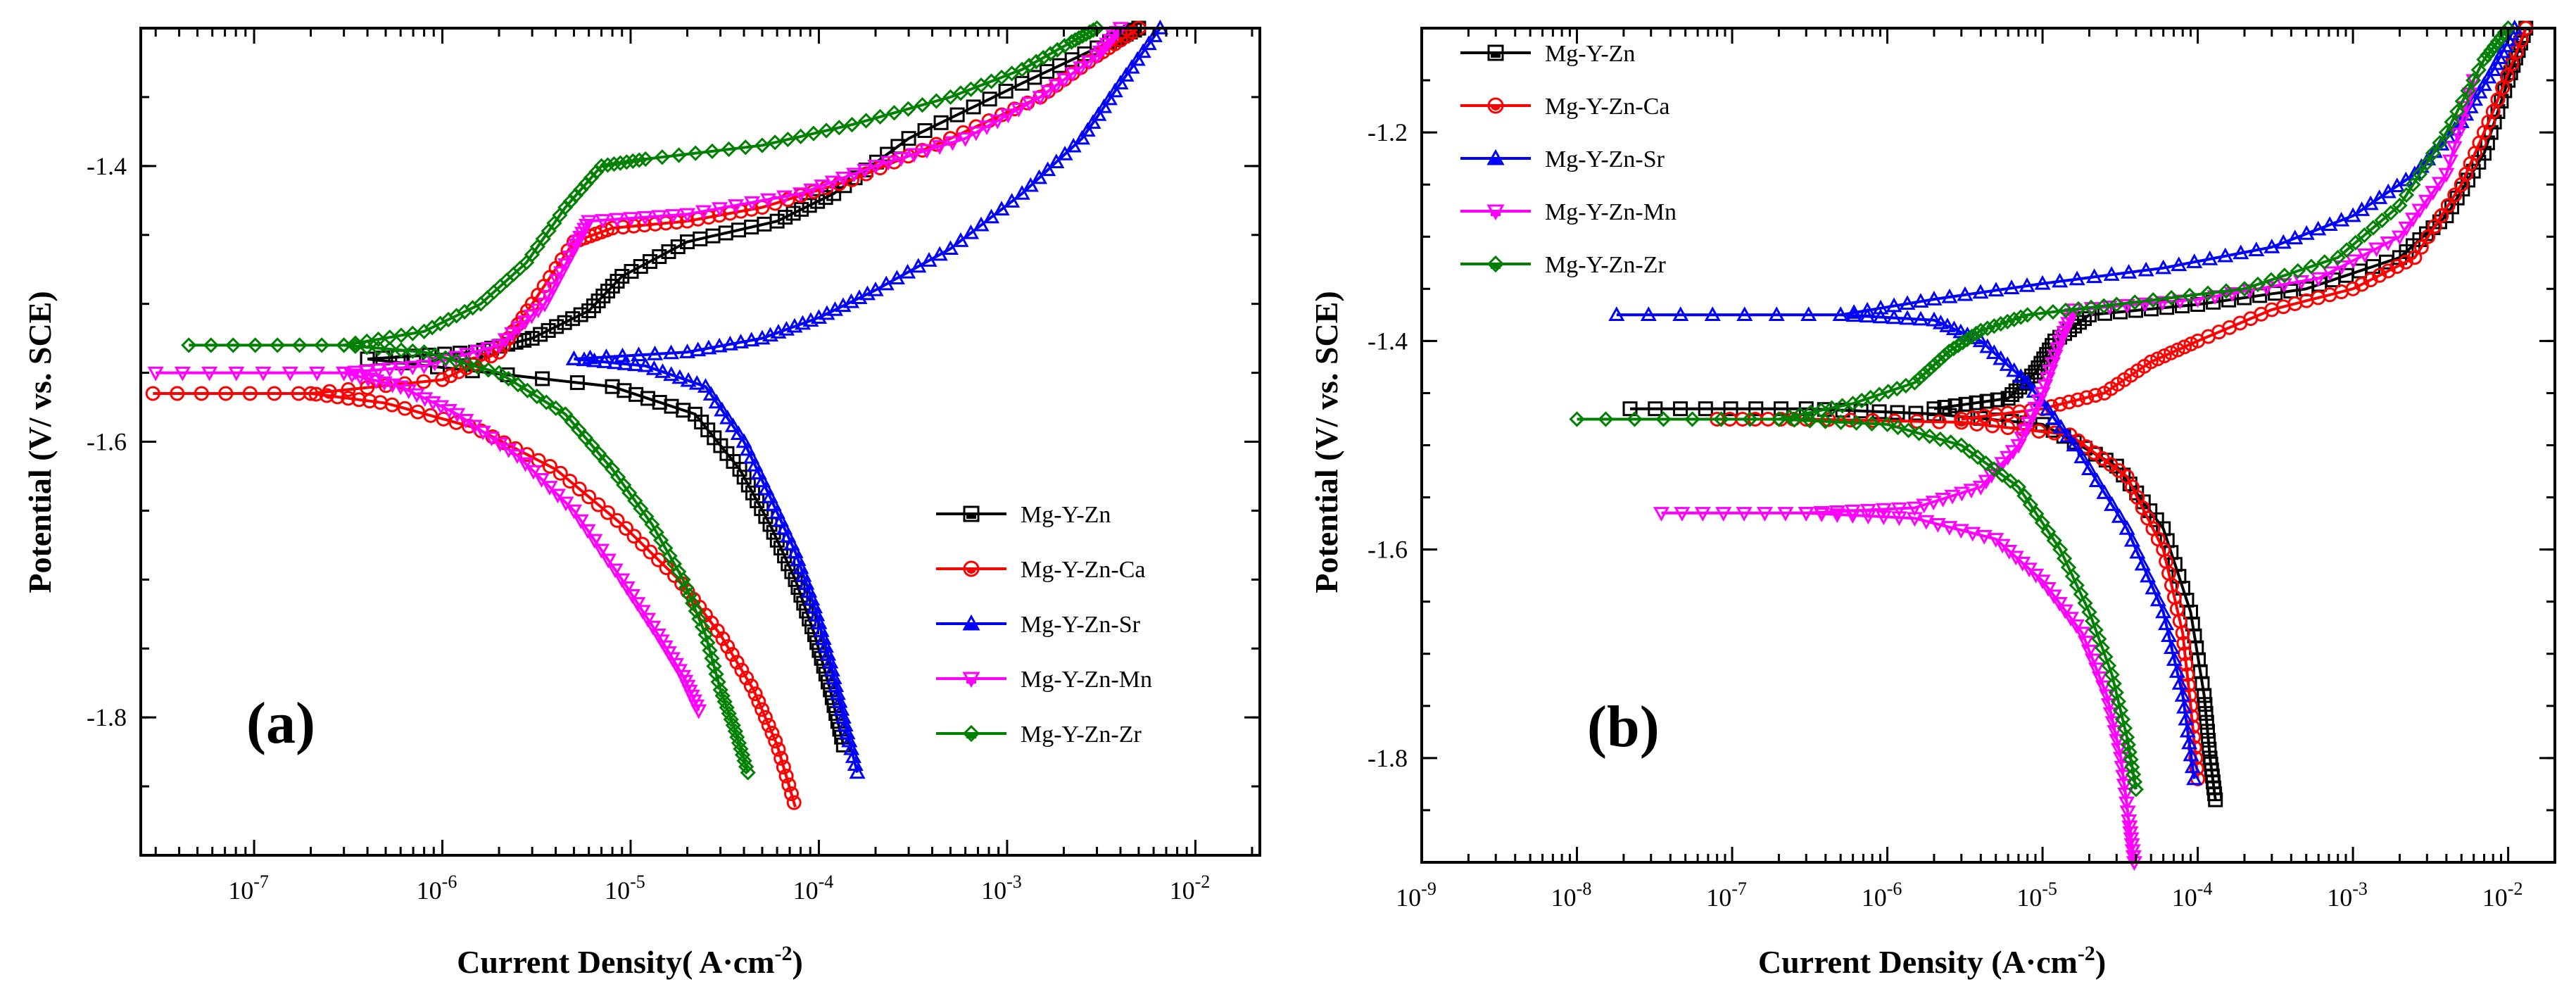  What do you see at coordinates (428, 541) in the screenshot?
I see `panel-a-series-mg-y-zn-mn-cathodic-line` at bounding box center [428, 541].